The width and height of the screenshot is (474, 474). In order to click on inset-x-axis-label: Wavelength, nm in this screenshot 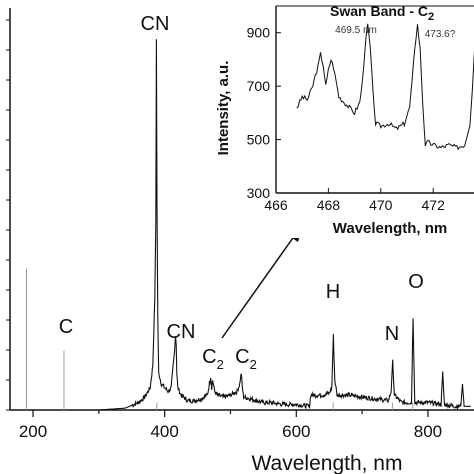, I will do `click(390, 228)`.